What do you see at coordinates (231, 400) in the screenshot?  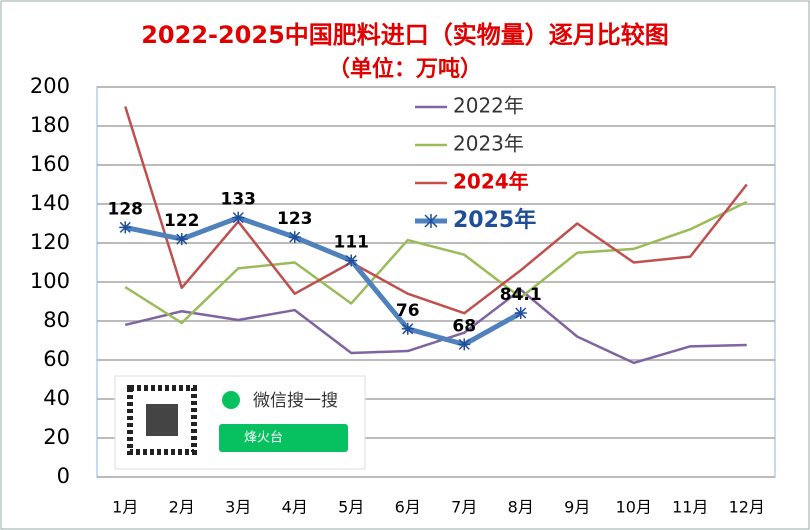 I see `wechat-icon` at bounding box center [231, 400].